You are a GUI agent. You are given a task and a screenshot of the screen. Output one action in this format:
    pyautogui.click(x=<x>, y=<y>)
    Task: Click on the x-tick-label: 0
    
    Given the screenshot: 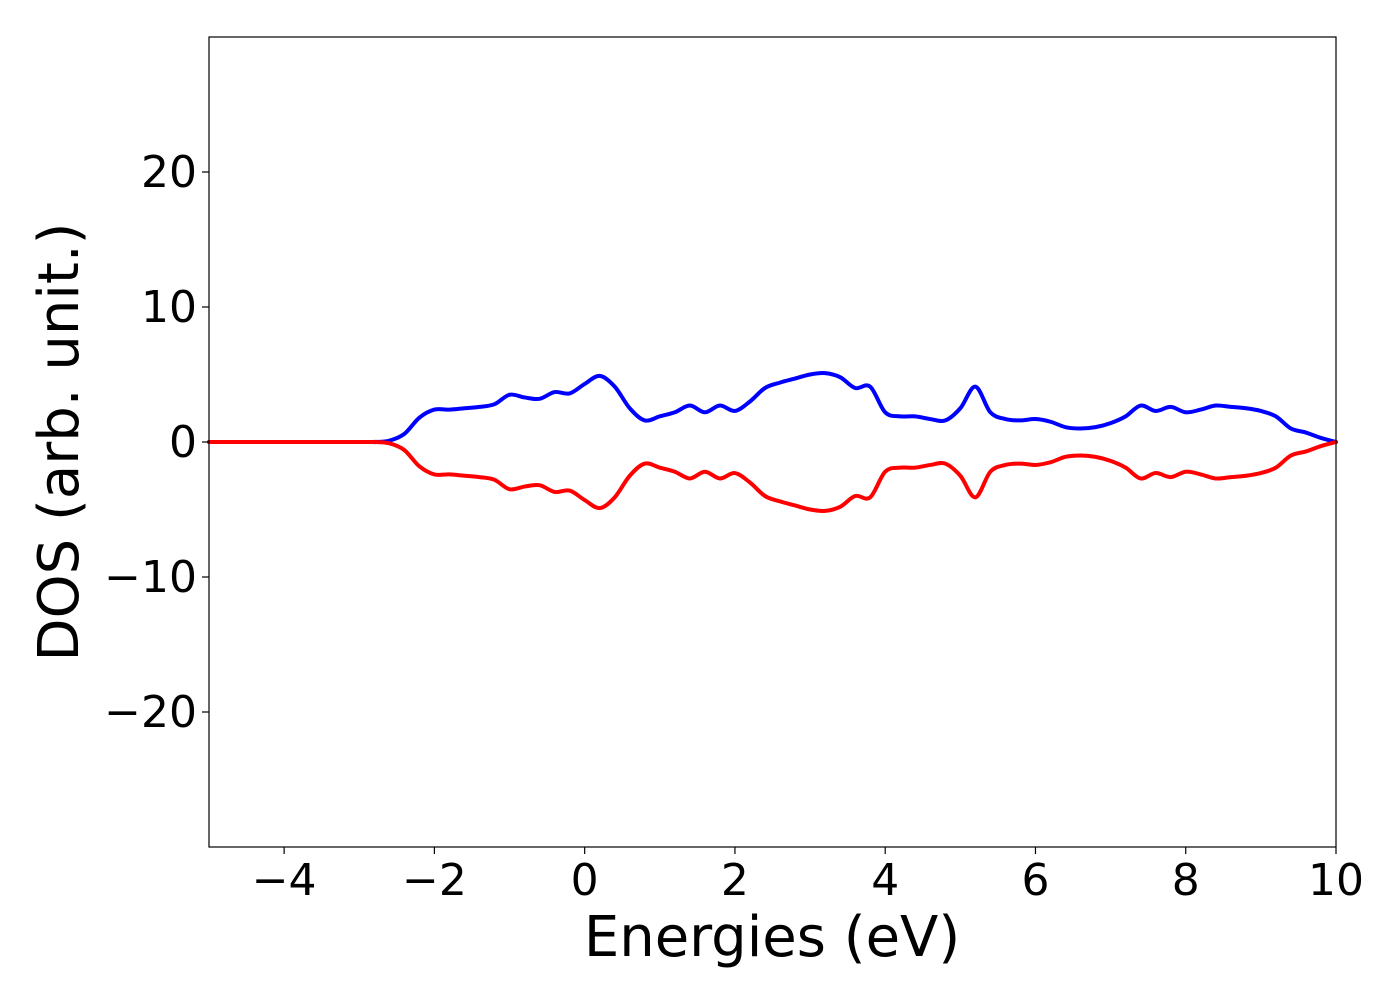 What is the action you would take?
    pyautogui.click(x=585, y=880)
    